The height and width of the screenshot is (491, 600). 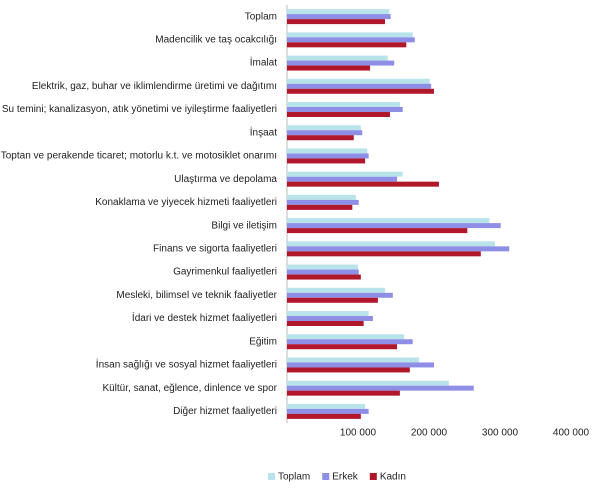 I want to click on legend-label: Erkek, so click(x=345, y=477).